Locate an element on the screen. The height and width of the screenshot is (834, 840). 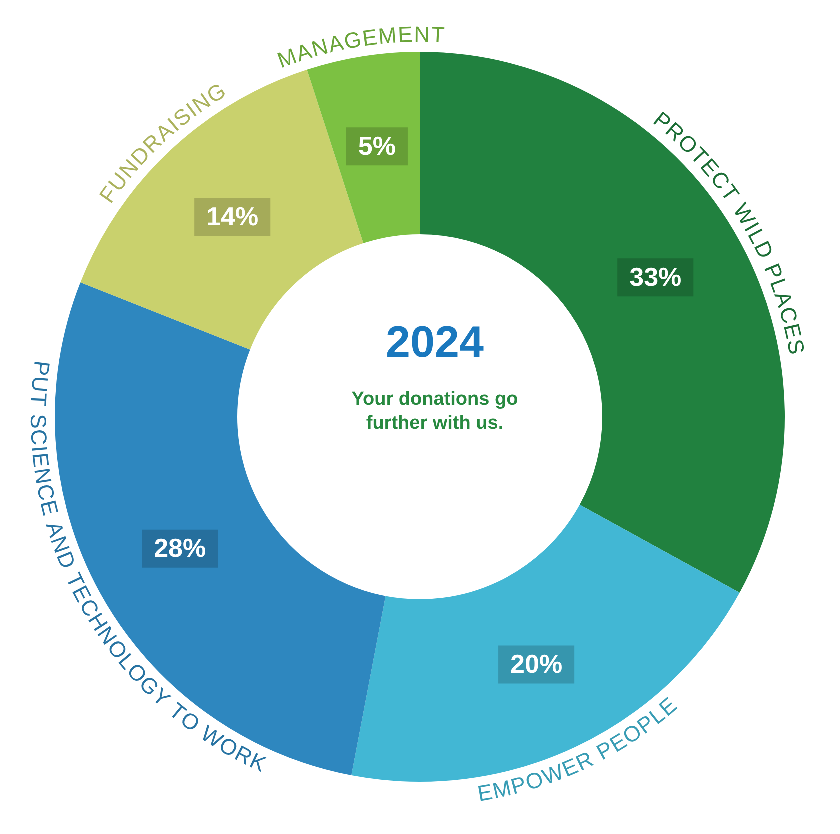
text: 2024 is located at coordinates (435, 343).